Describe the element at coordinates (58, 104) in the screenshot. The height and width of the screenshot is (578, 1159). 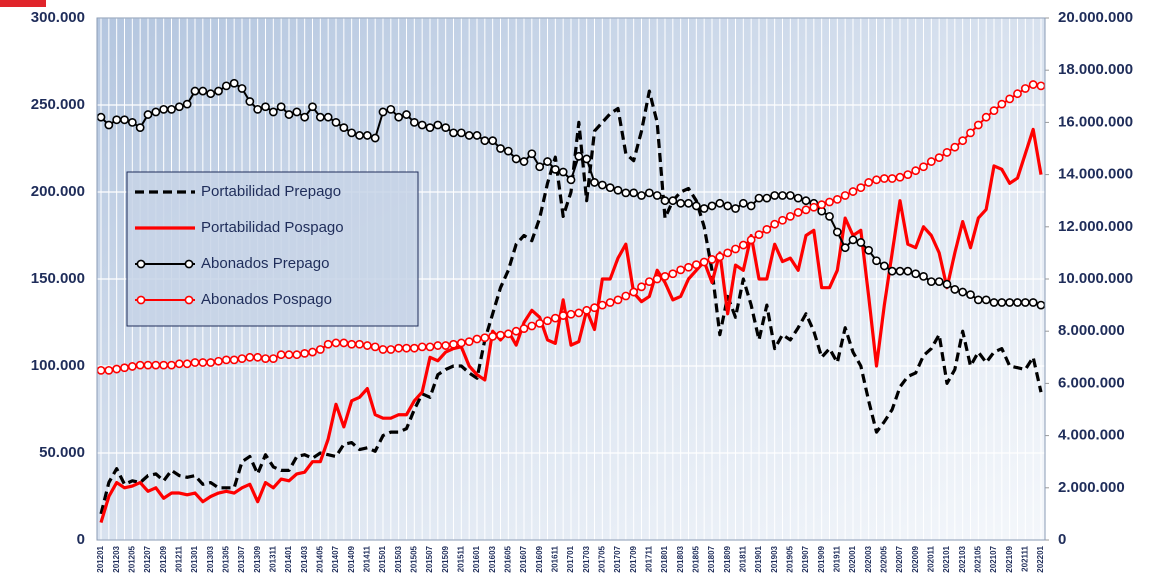
I see `y-tick-label: 250.000` at that location.